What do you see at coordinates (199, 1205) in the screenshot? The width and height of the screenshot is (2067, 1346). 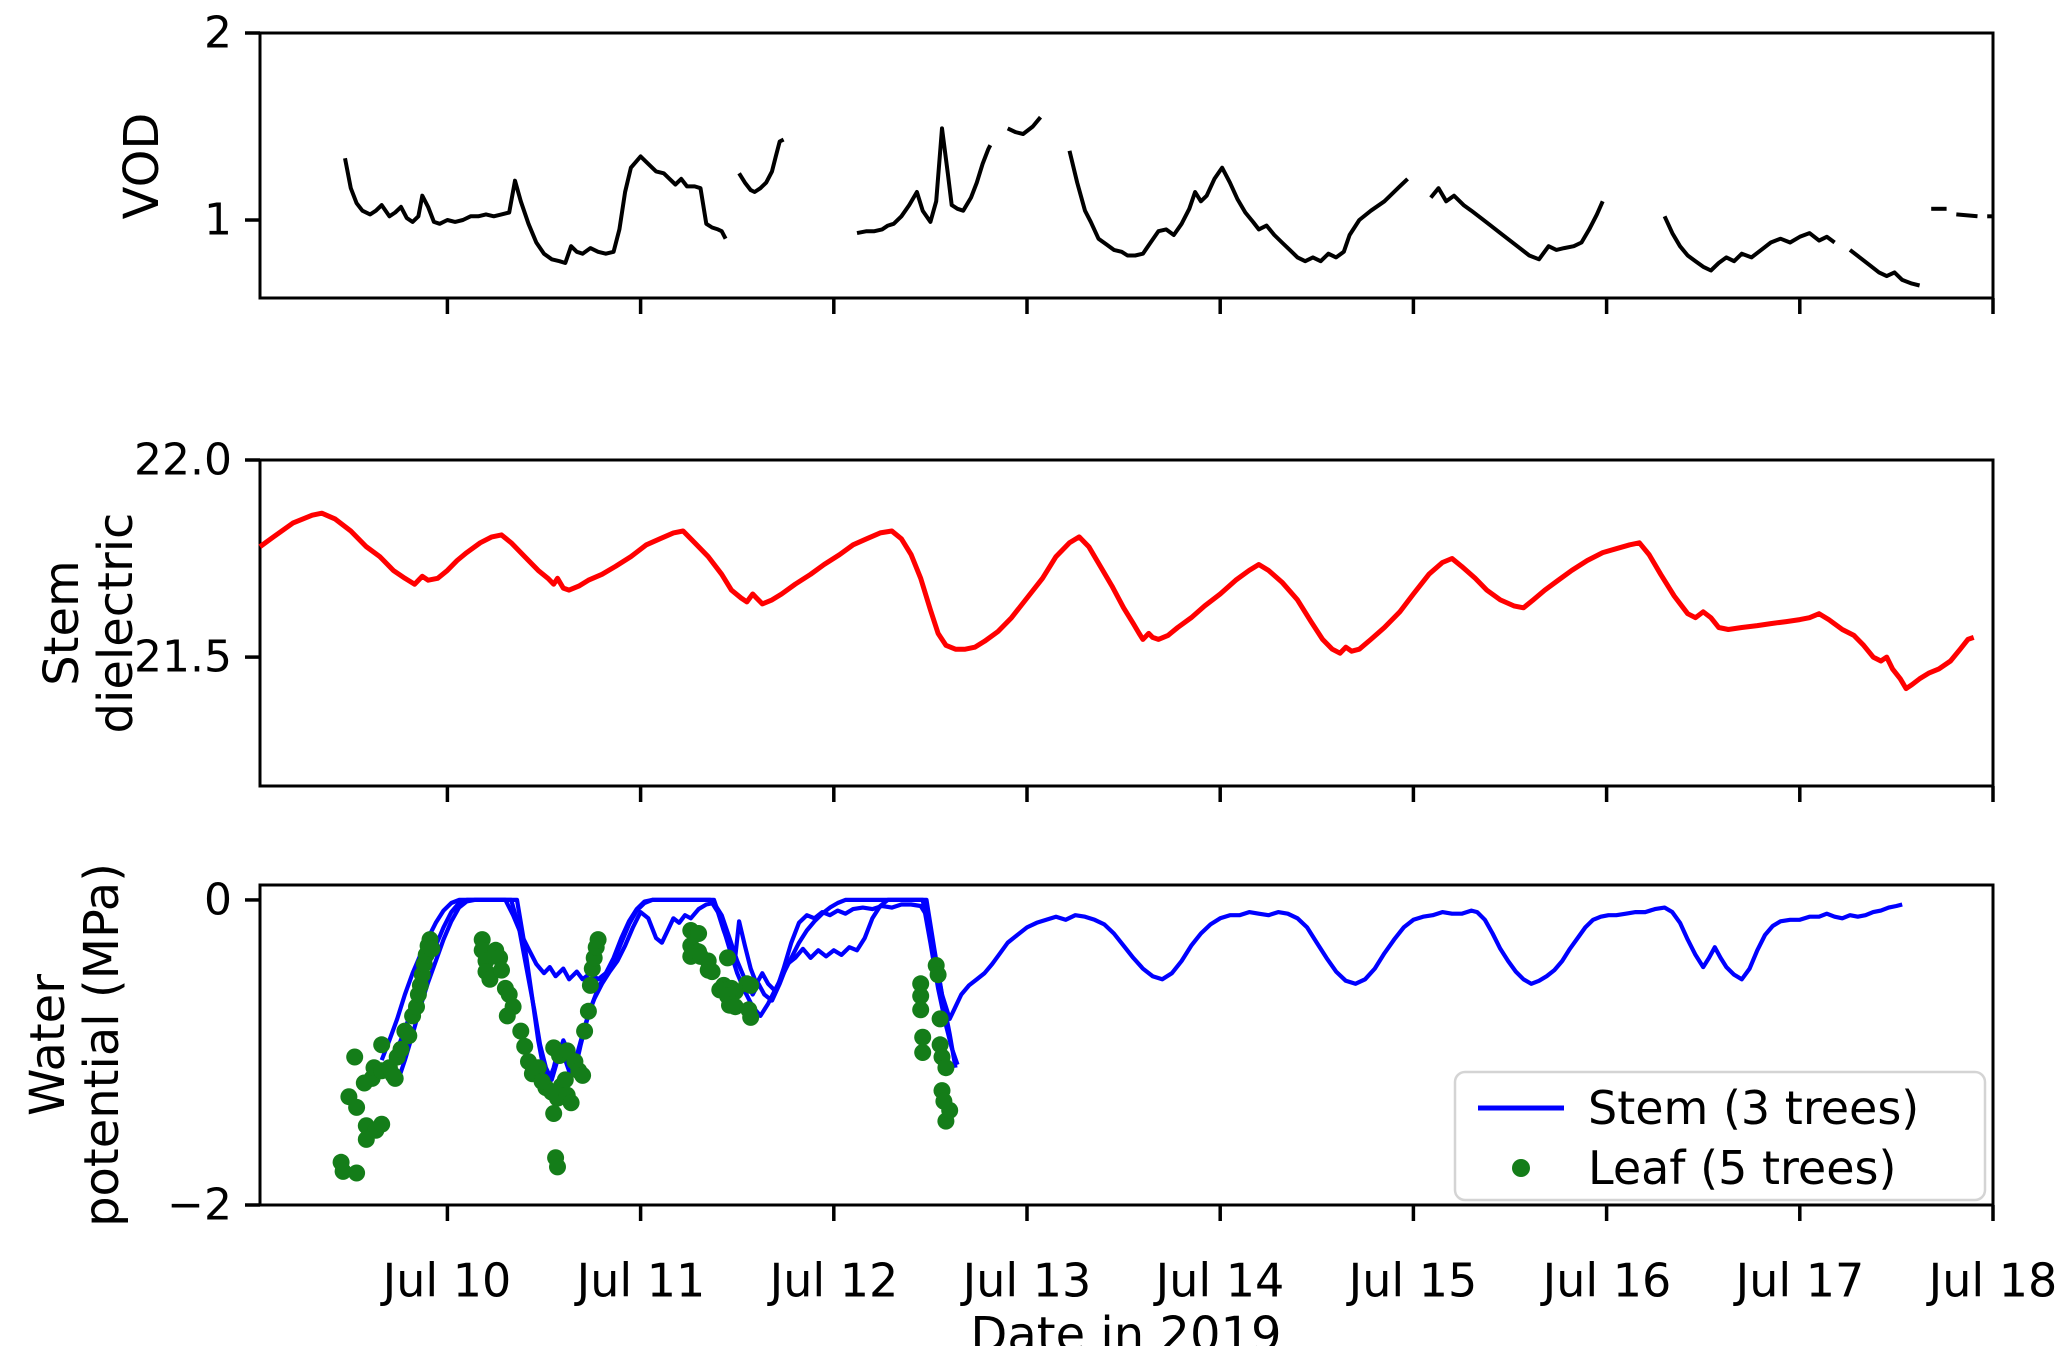 I see `waterpot-ytick--2: −2` at bounding box center [199, 1205].